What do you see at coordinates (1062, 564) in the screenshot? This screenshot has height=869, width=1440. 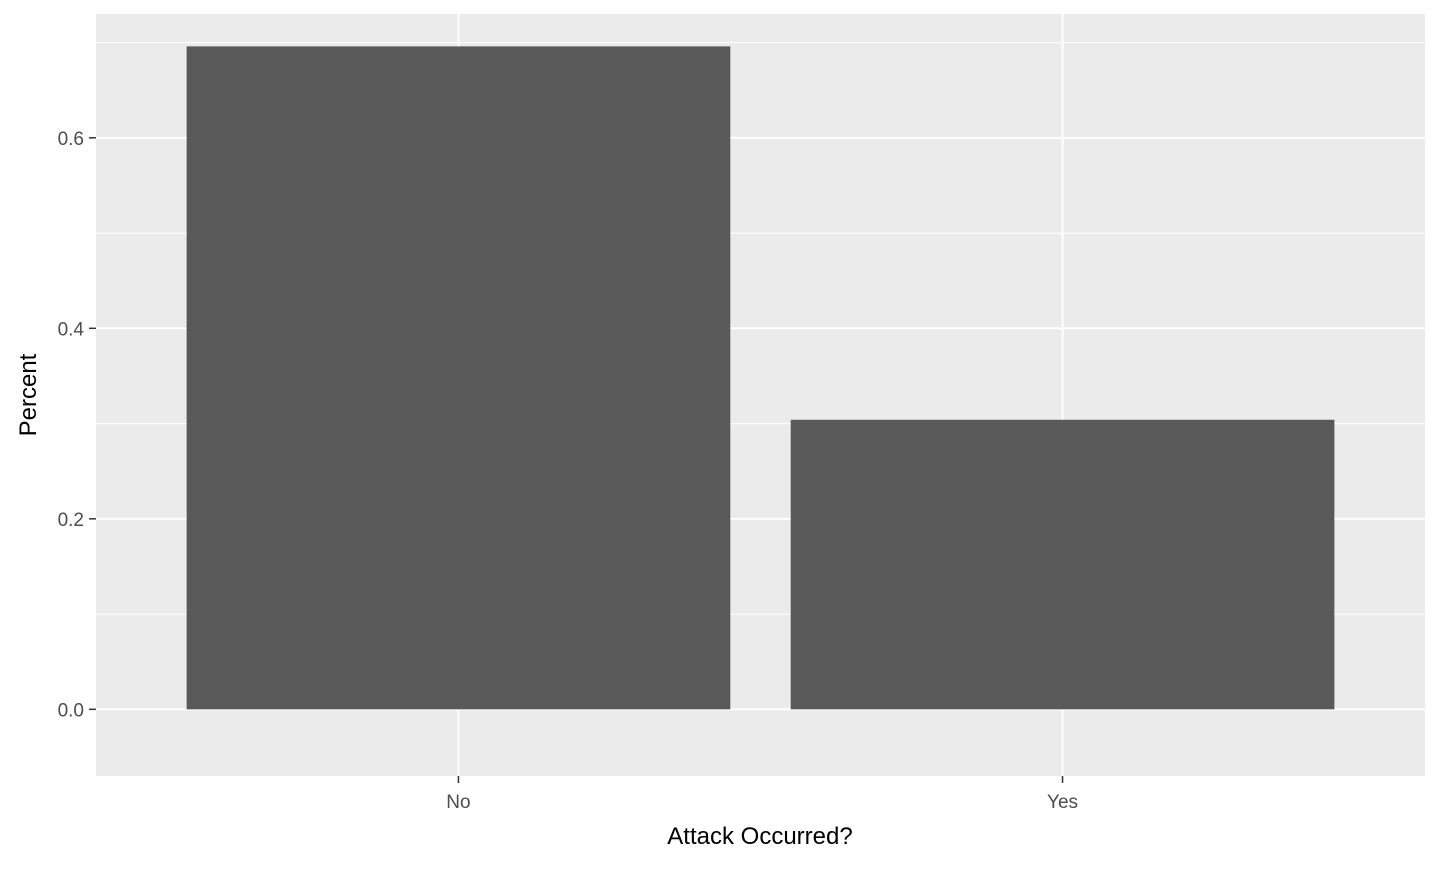 I see `bar-yes` at bounding box center [1062, 564].